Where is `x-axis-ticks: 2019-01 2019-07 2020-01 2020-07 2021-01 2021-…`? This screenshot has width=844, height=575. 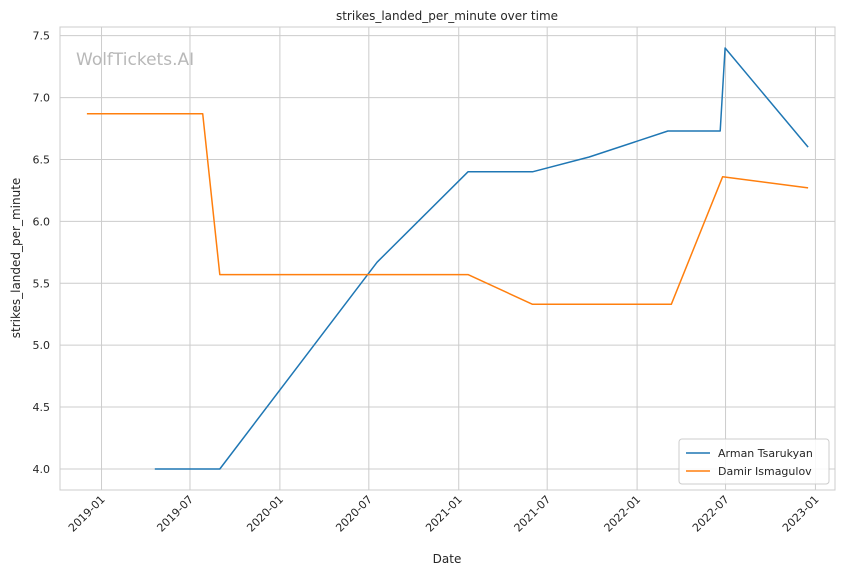 x-axis-ticks: 2019-01 2019-07 2020-01 2020-07 2021-01 2021-… is located at coordinates (444, 514).